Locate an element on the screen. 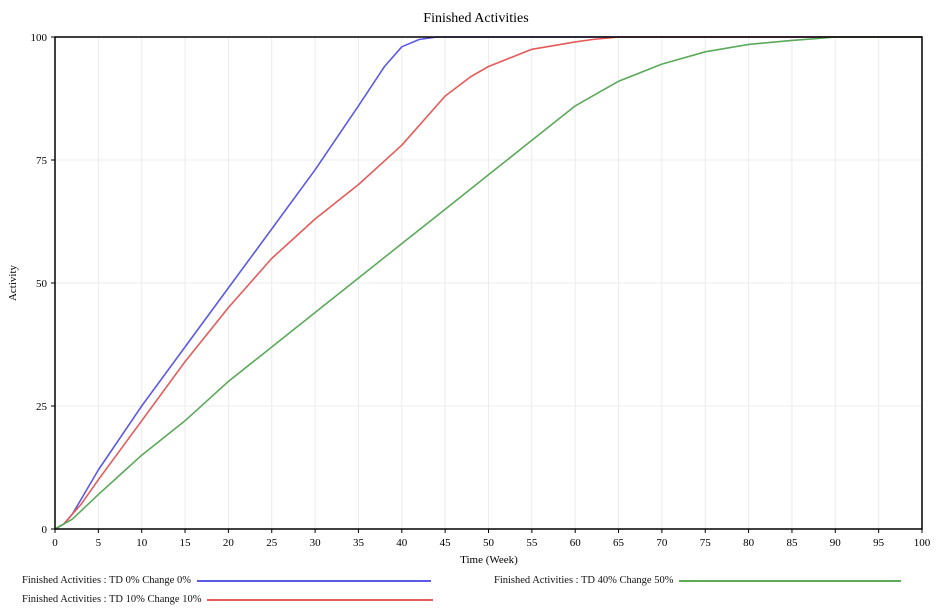 The height and width of the screenshot is (611, 936). x-tick-label: 0 is located at coordinates (55, 543).